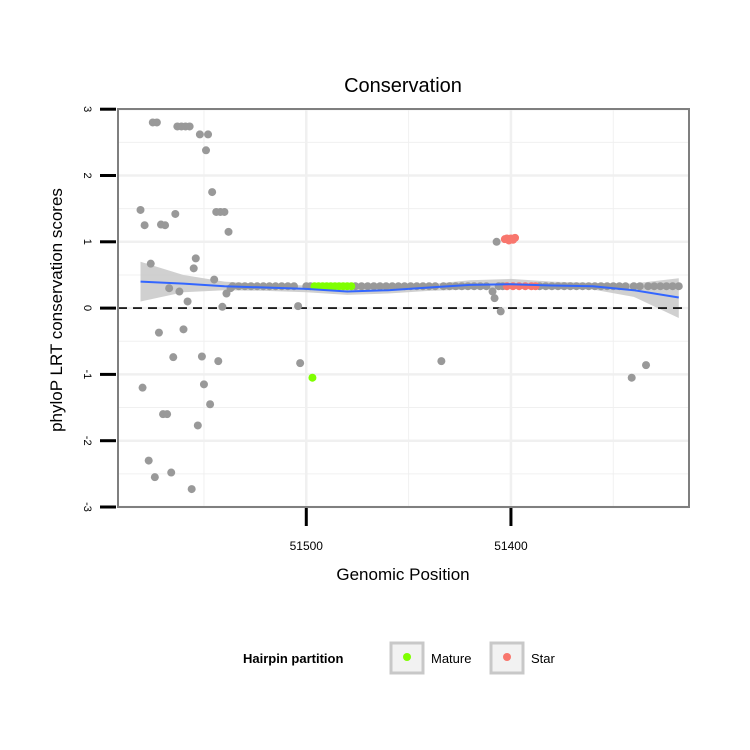 This screenshot has width=750, height=750. I want to click on legend: Hairpin partition Mature Star, so click(399, 658).